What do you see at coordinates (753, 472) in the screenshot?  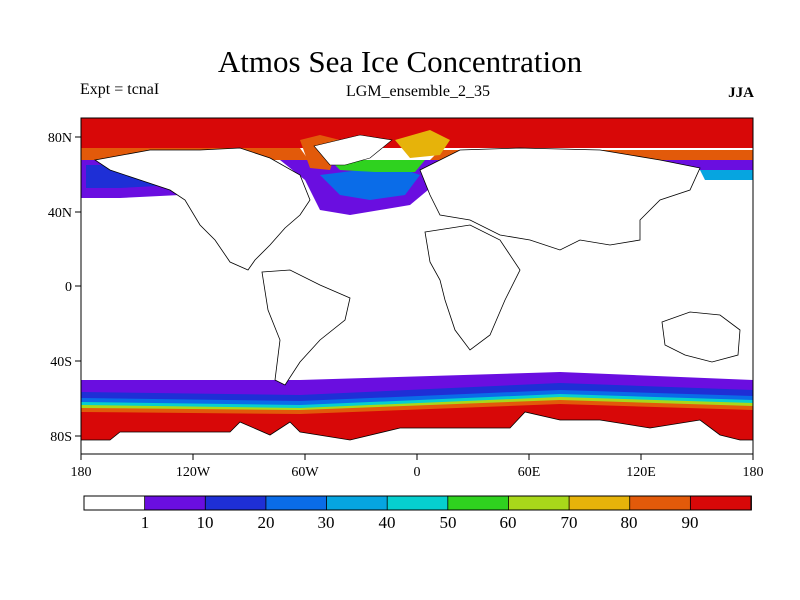 I see `x-tick-180e: 180` at bounding box center [753, 472].